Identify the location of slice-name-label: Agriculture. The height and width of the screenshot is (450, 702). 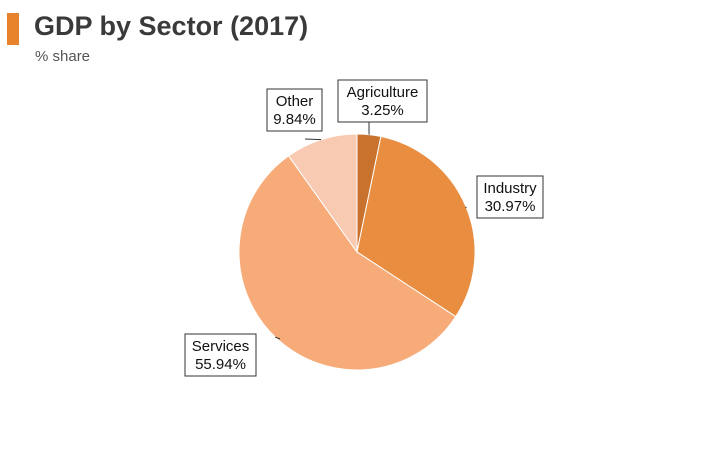
(383, 92).